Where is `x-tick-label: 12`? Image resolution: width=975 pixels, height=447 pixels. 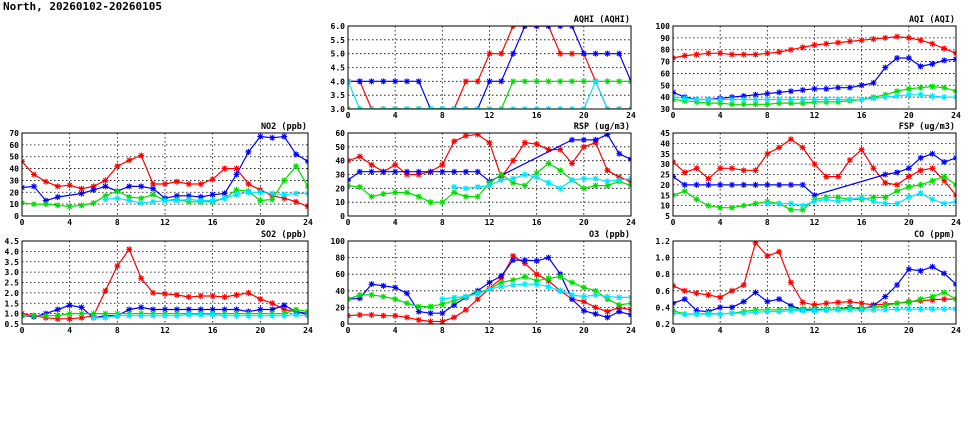
x-tick-label: 12 is located at coordinates (815, 222).